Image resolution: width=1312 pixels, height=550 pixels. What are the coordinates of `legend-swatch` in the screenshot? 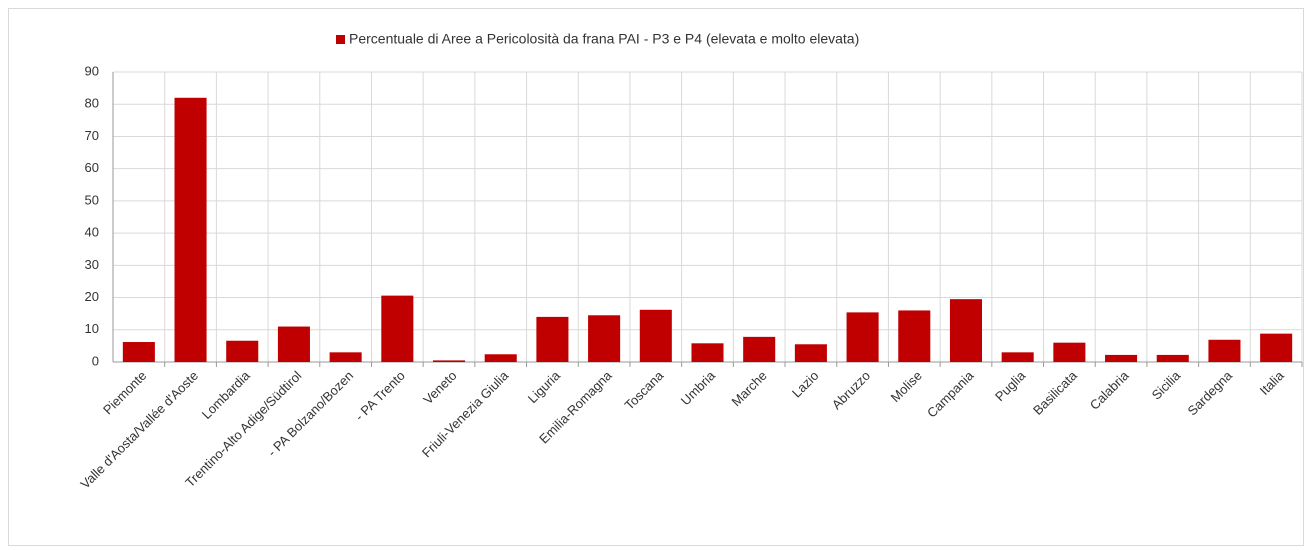 It's located at (340, 39).